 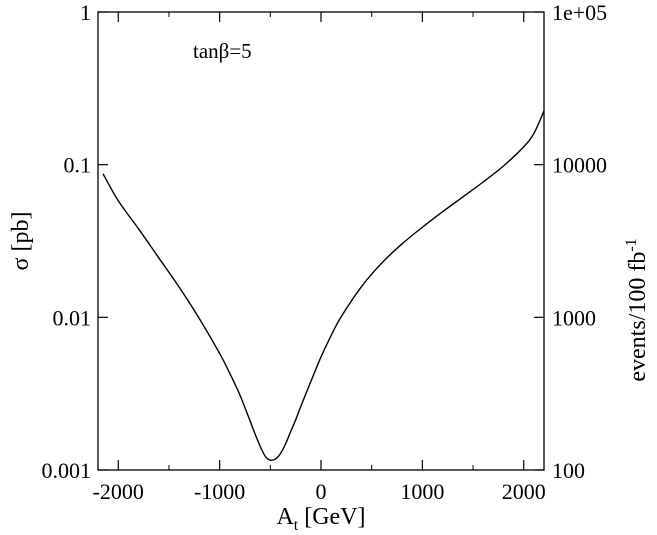 I want to click on y-axis-ticks: 0.001 0.01 0.1 1, so click(x=75, y=241).